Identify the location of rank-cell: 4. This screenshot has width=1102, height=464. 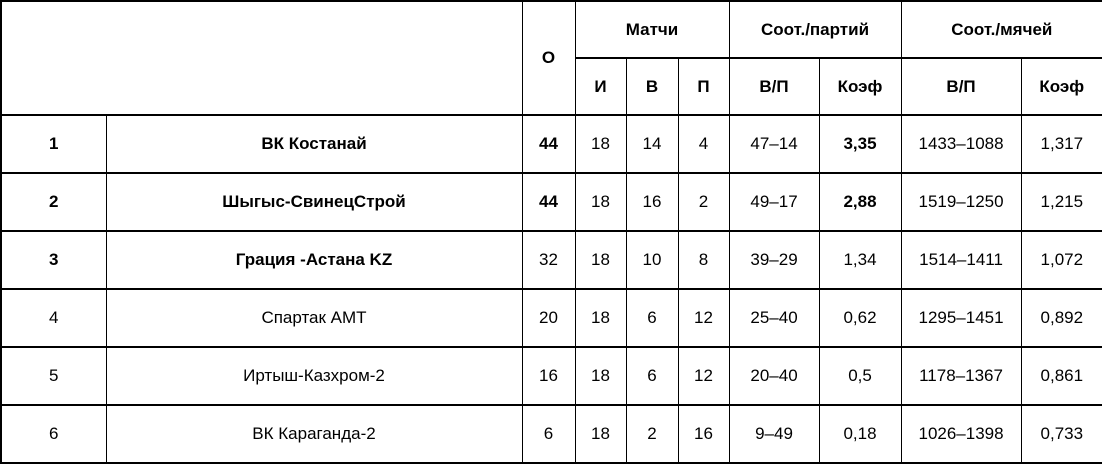
(53, 318).